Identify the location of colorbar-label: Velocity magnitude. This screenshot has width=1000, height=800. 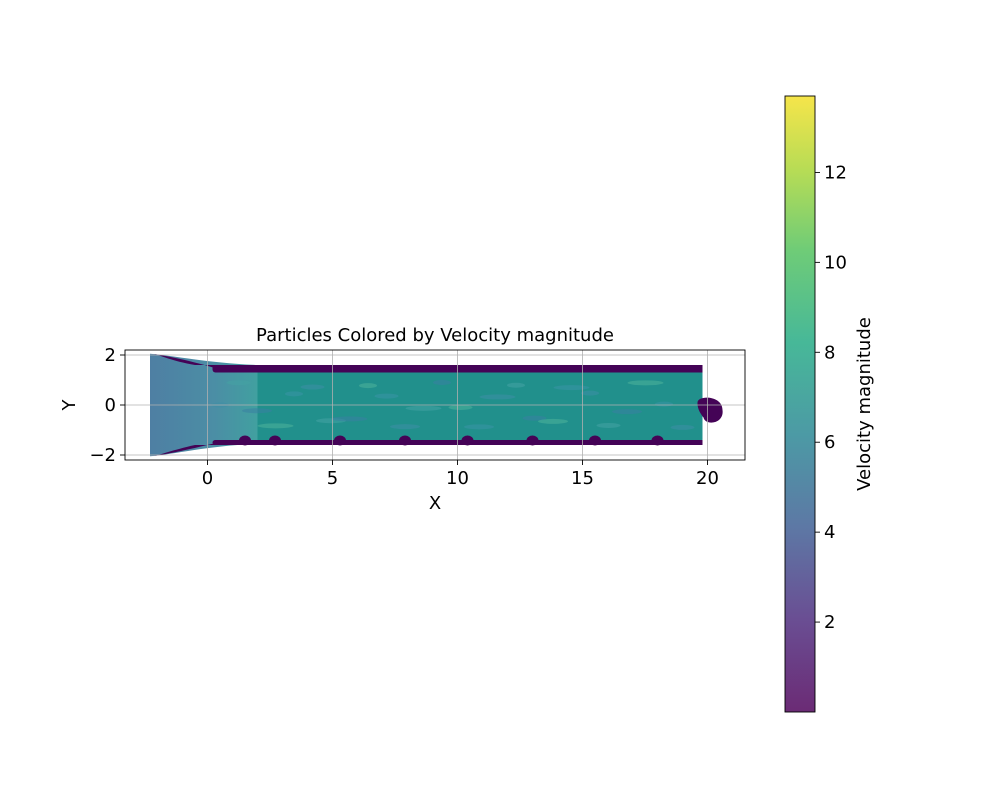
(864, 404).